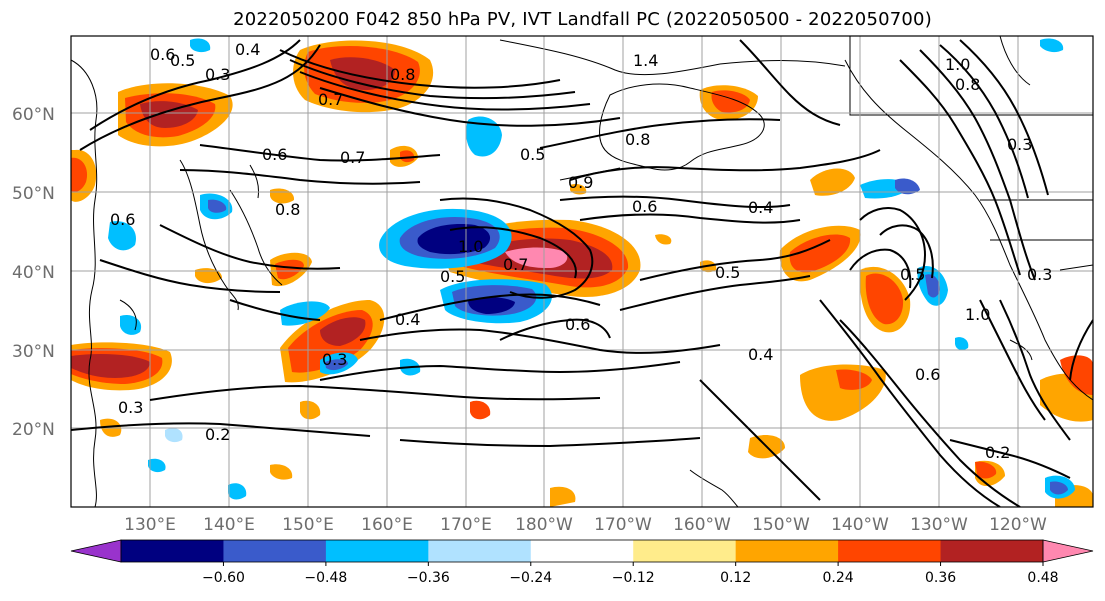 This screenshot has height=601, width=1105. I want to click on lat-label: 60°N, so click(33, 115).